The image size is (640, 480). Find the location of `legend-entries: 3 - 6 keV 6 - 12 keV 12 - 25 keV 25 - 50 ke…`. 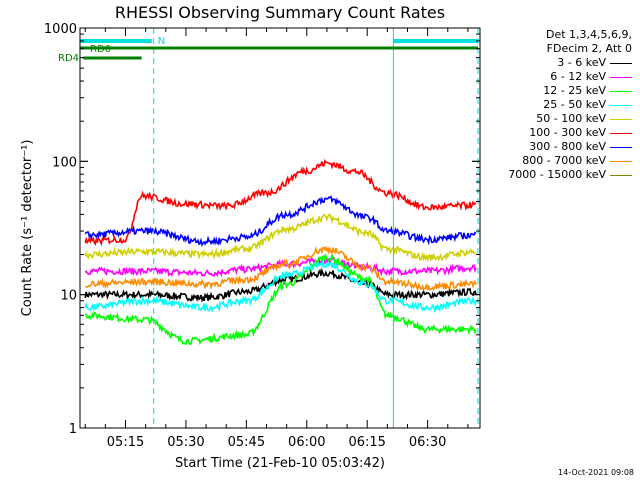

legend-entries: 3 - 6 keV 6 - 12 keV 12 - 25 keV 25 - 50 ke… is located at coordinates (551, 119).